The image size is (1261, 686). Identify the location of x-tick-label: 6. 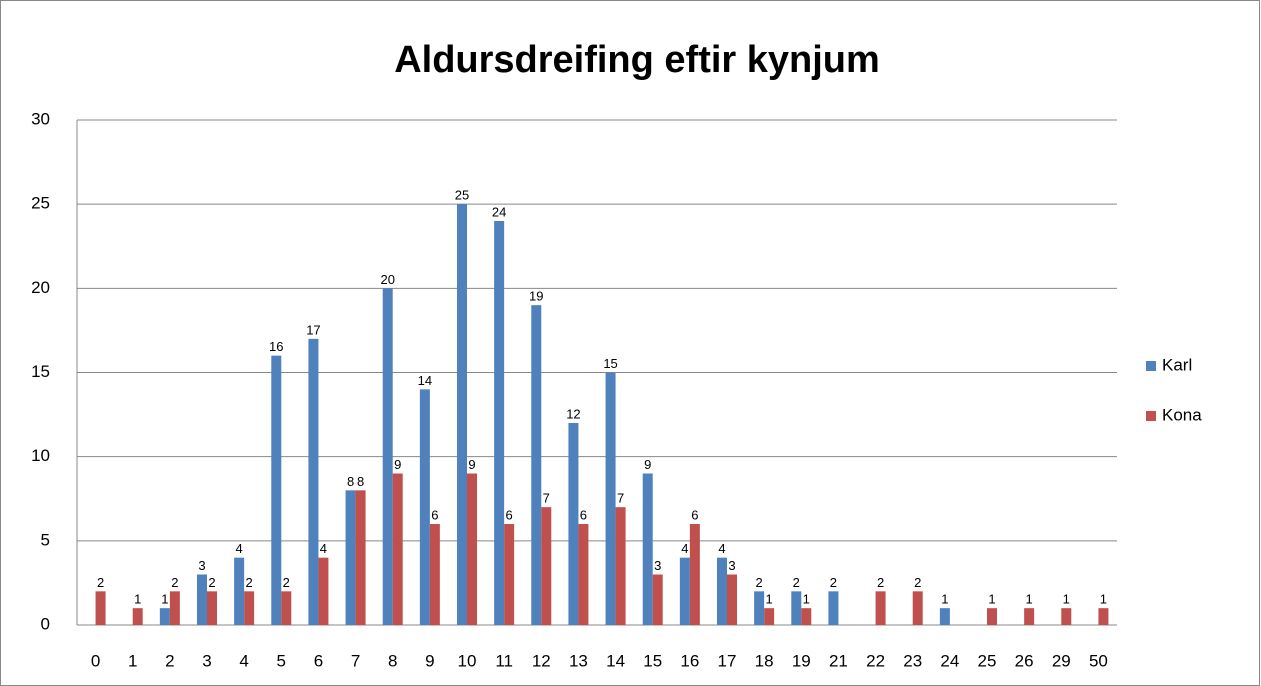
(318, 660).